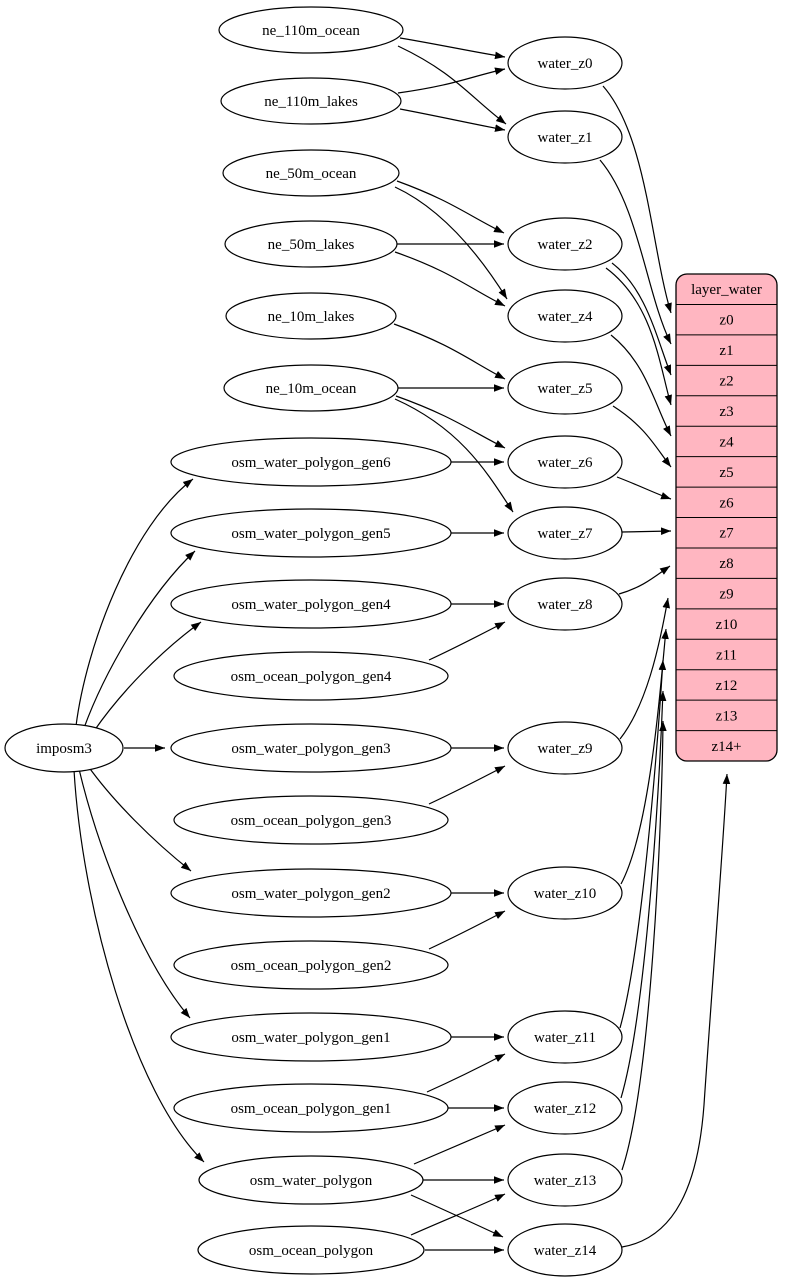  Describe the element at coordinates (451, 80) in the screenshot. I see `edge-ne_110m_lakes--water_z0` at that location.